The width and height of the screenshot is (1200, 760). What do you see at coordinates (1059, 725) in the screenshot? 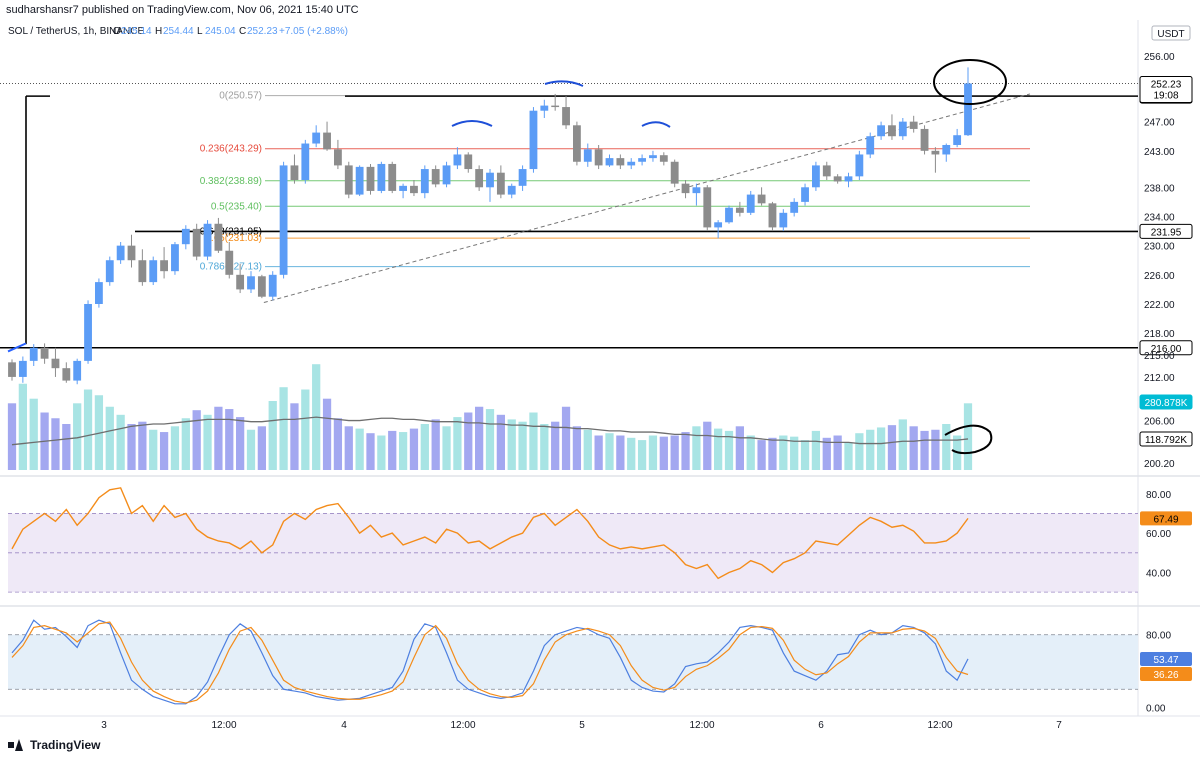
I see `time-tick-label: 7` at bounding box center [1059, 725].